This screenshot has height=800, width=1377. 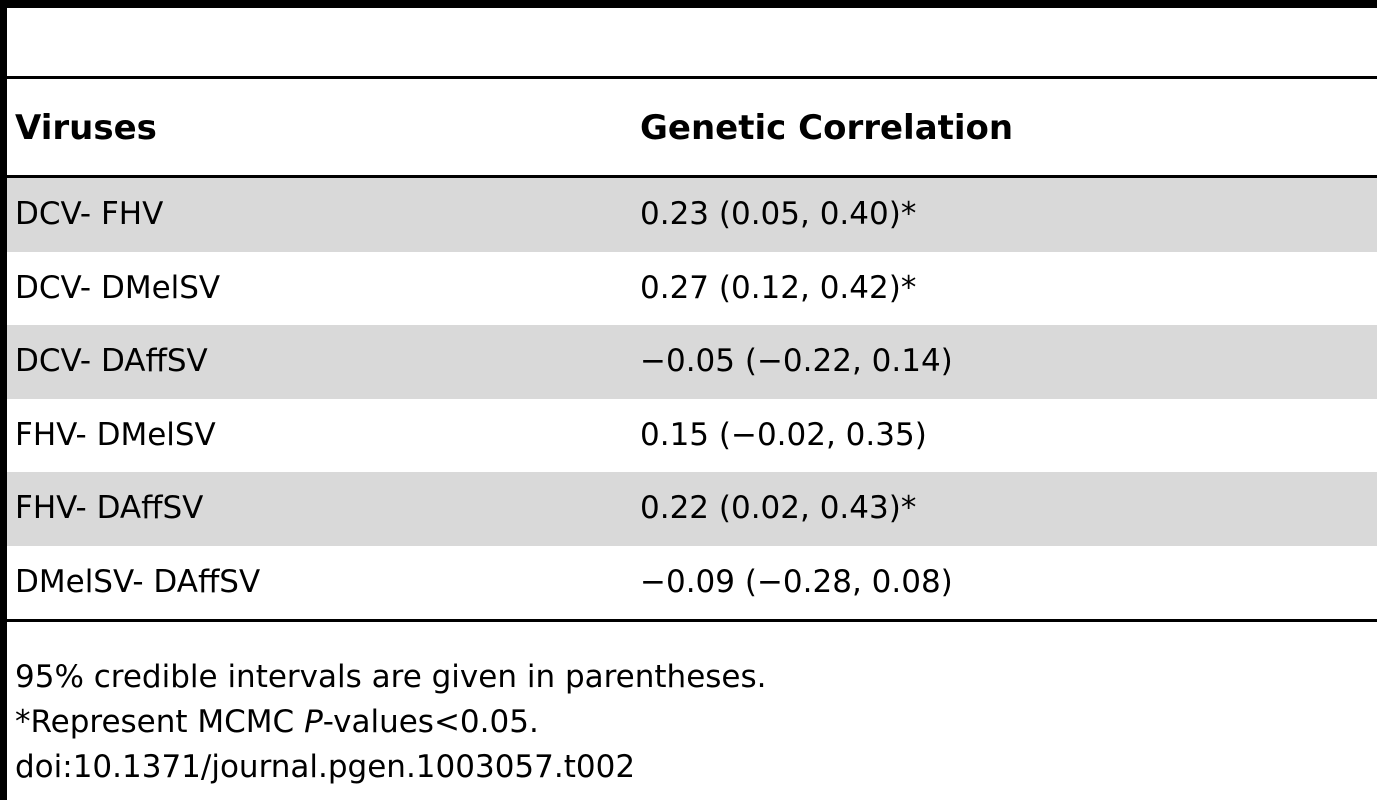 What do you see at coordinates (692, 77) in the screenshot?
I see `header-top-rule` at bounding box center [692, 77].